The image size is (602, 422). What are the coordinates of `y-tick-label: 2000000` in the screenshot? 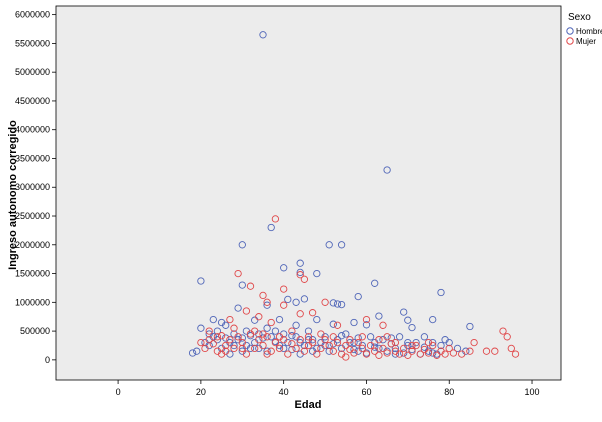 It's located at (32, 245).